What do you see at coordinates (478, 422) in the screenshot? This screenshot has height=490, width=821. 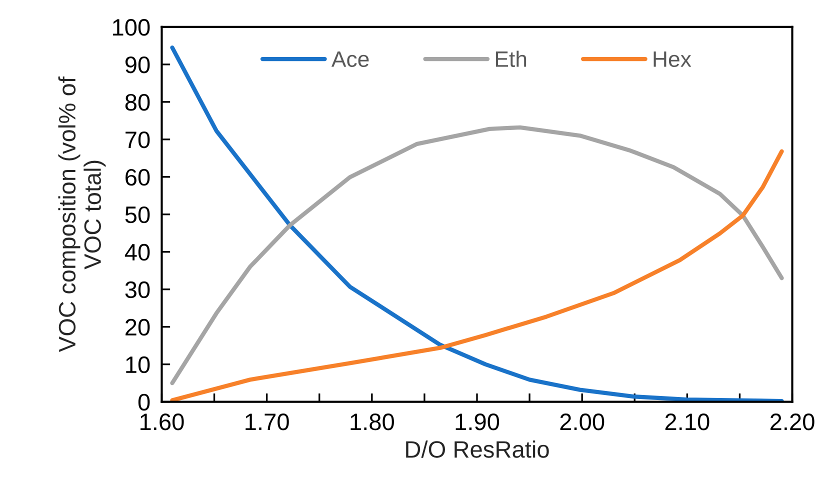 I see `x-tick-label: 1.90` at bounding box center [478, 422].